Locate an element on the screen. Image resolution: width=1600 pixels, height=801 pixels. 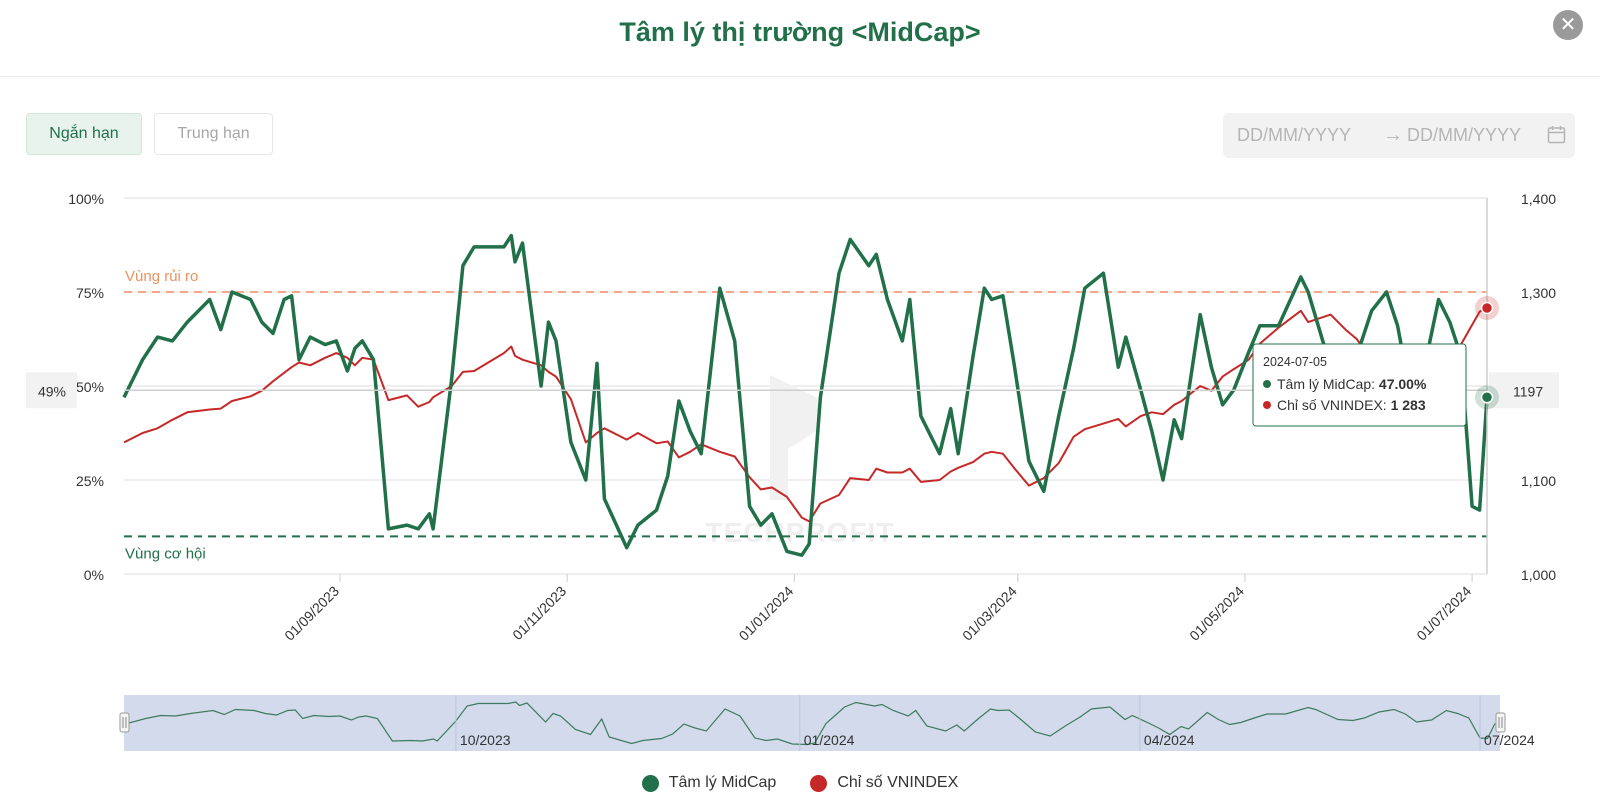
tooltip-row-label: Tâm lý MidCap: is located at coordinates (1328, 384).